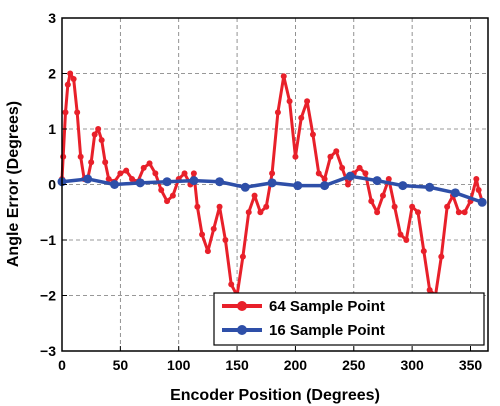  What do you see at coordinates (52, 18) in the screenshot?
I see `y-tick-label: 3` at bounding box center [52, 18].